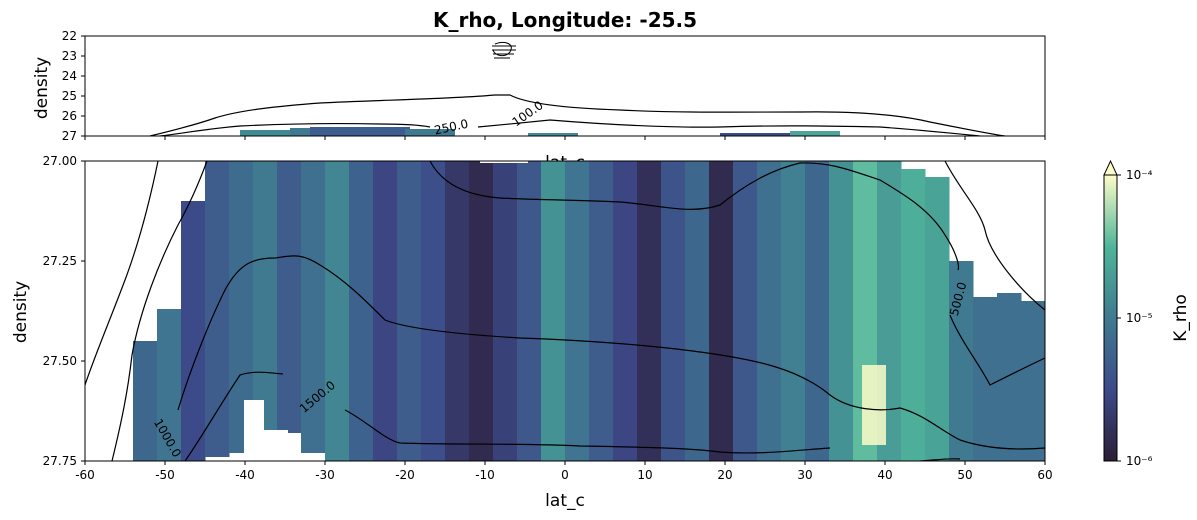 Image resolution: width=1197 pixels, height=520 pixels. What do you see at coordinates (724, 475) in the screenshot?
I see `main-x-tick-label: 20` at bounding box center [724, 475].